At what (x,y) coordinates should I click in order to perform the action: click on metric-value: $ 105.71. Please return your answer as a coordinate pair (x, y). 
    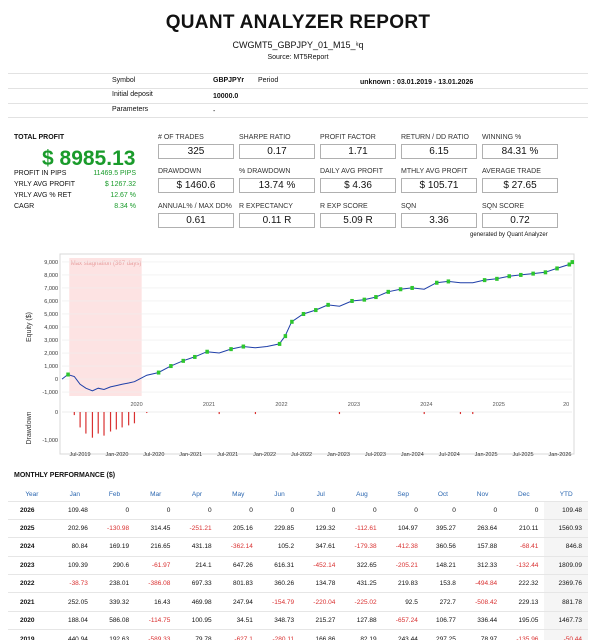
    Looking at the image, I should click on (439, 185).